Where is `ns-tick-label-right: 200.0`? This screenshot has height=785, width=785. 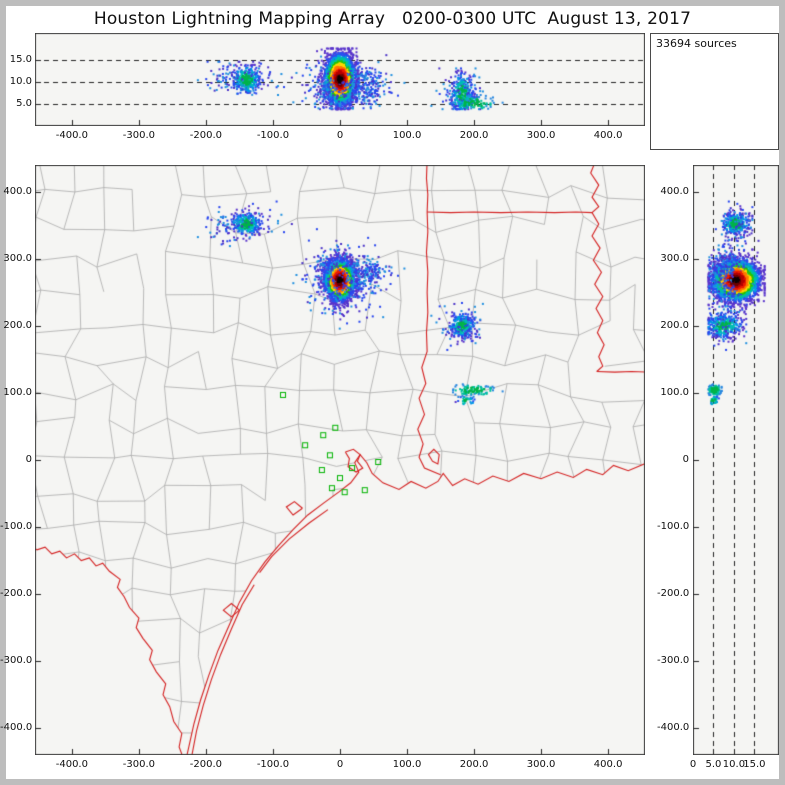
ns-tick-label-right: 200.0 is located at coordinates (674, 325).